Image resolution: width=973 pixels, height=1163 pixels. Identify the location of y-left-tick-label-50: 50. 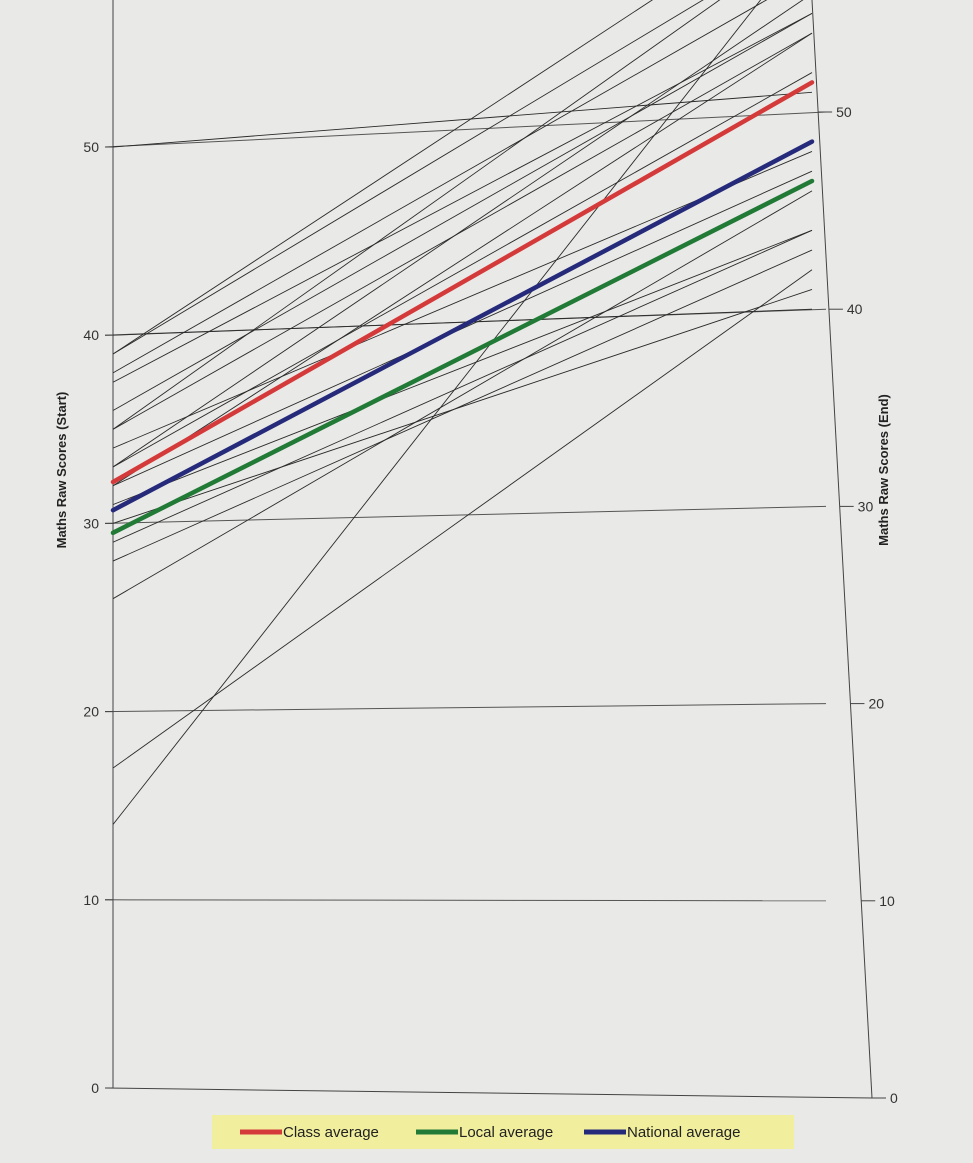
(91, 147).